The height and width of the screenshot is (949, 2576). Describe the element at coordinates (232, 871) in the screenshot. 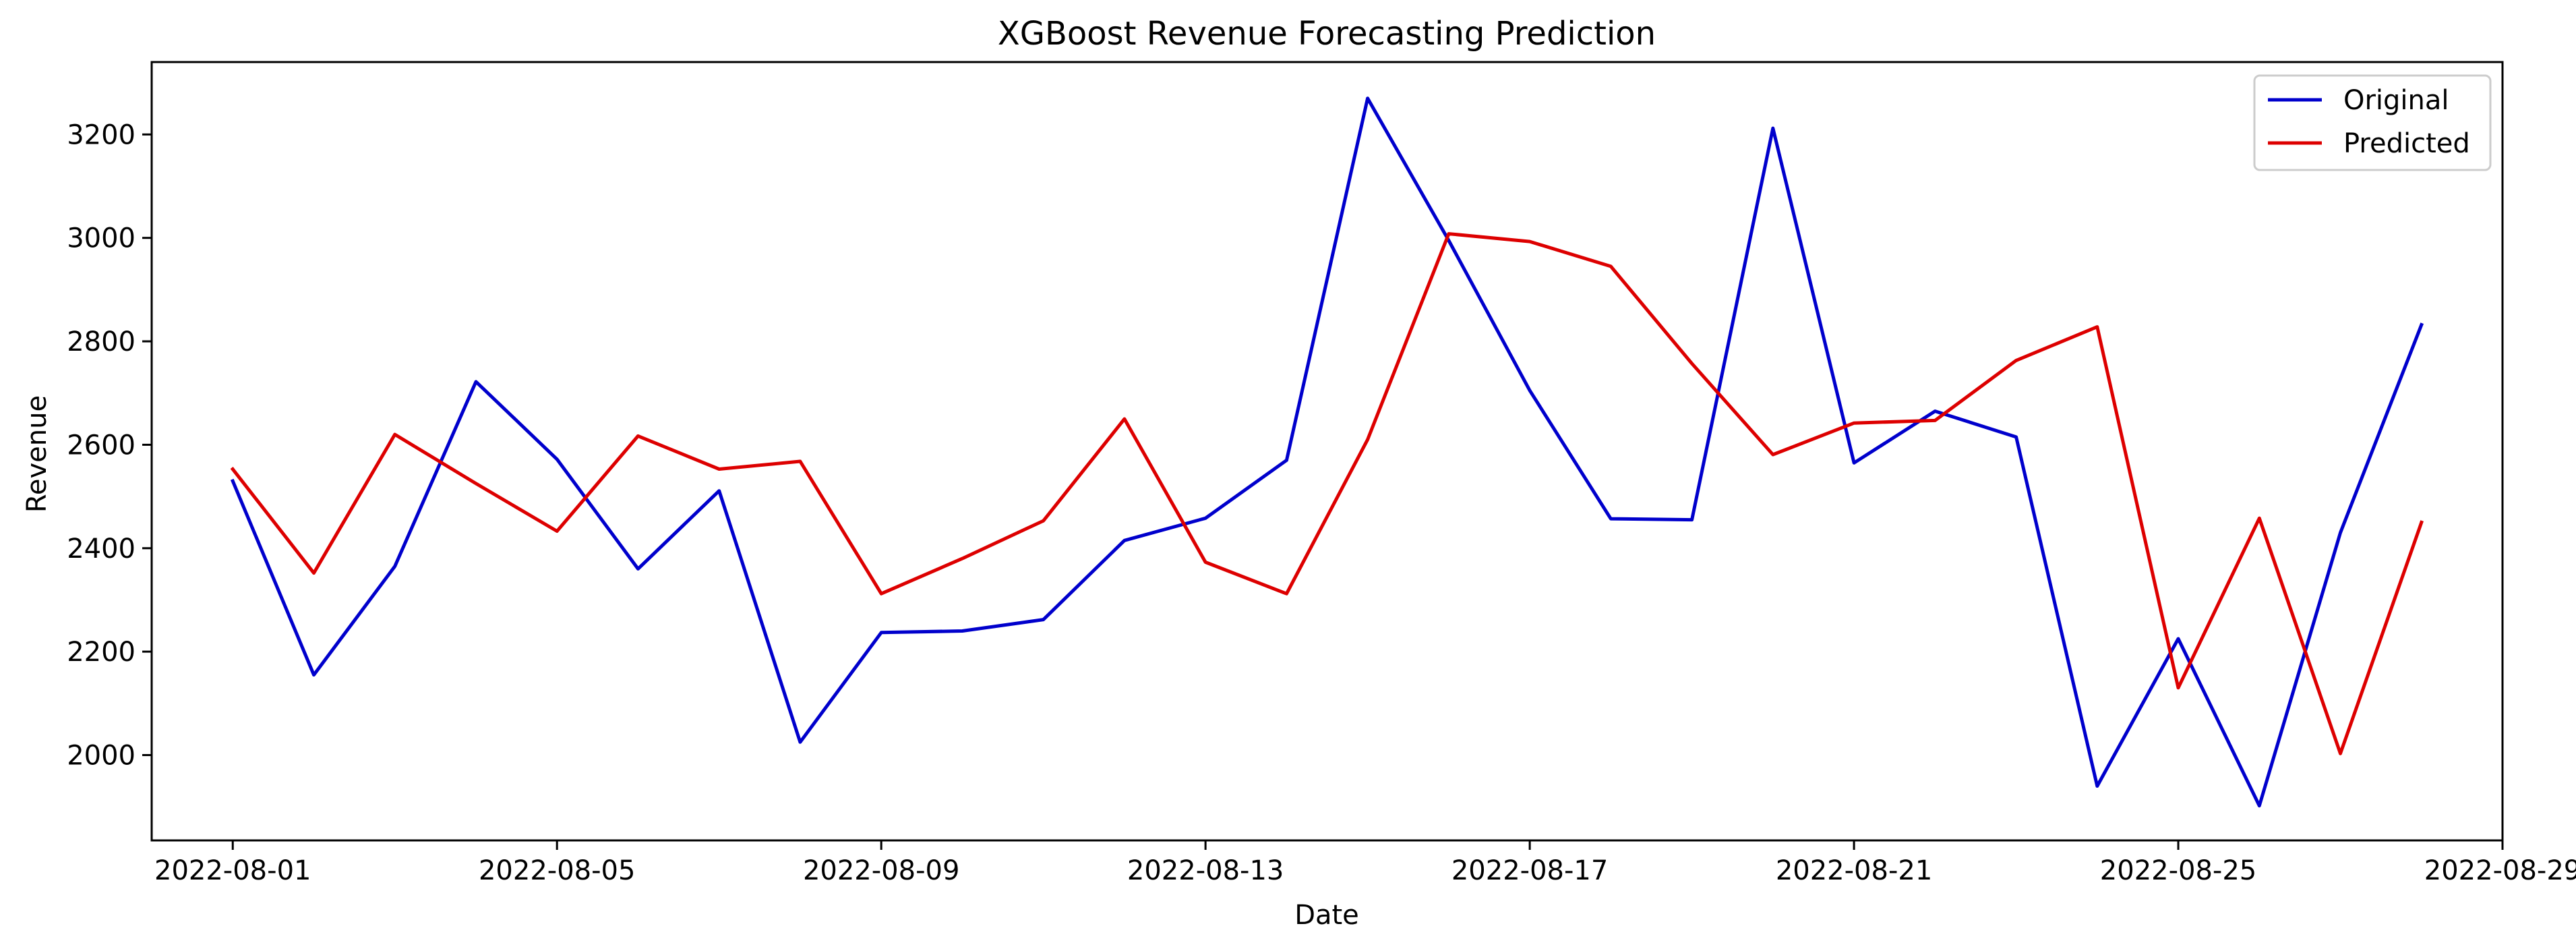

I see `x-tick-label: 2022-08-01` at that location.